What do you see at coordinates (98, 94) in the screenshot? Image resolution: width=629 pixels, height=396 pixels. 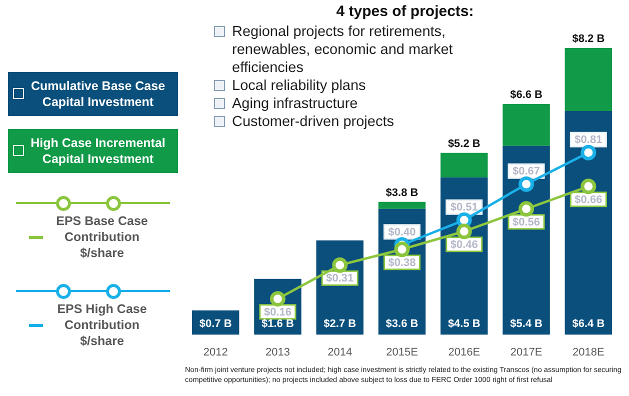 I see `legend-label: Cumulative Base Case Capital Investment` at bounding box center [98, 94].